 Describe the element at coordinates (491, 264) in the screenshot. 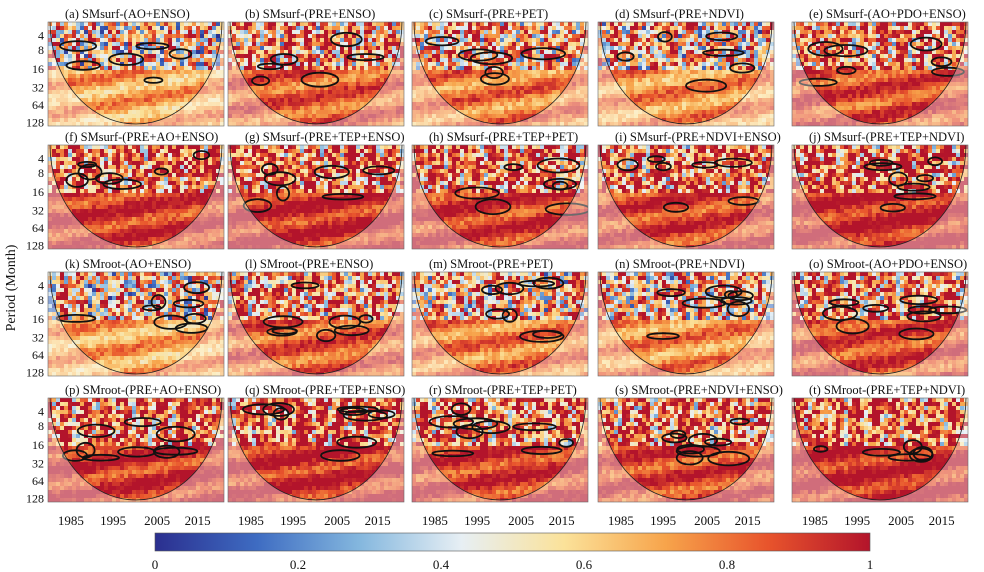

I see `panel-title: (m) SMroot-(PRE+PET)` at that location.